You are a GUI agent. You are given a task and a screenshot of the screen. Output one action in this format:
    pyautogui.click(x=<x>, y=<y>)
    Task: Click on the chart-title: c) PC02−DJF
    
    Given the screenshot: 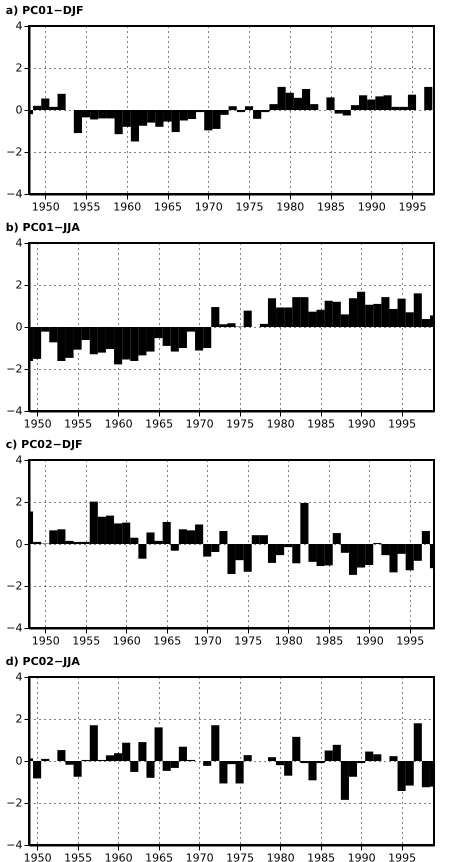 What is the action you would take?
    pyautogui.click(x=44, y=444)
    